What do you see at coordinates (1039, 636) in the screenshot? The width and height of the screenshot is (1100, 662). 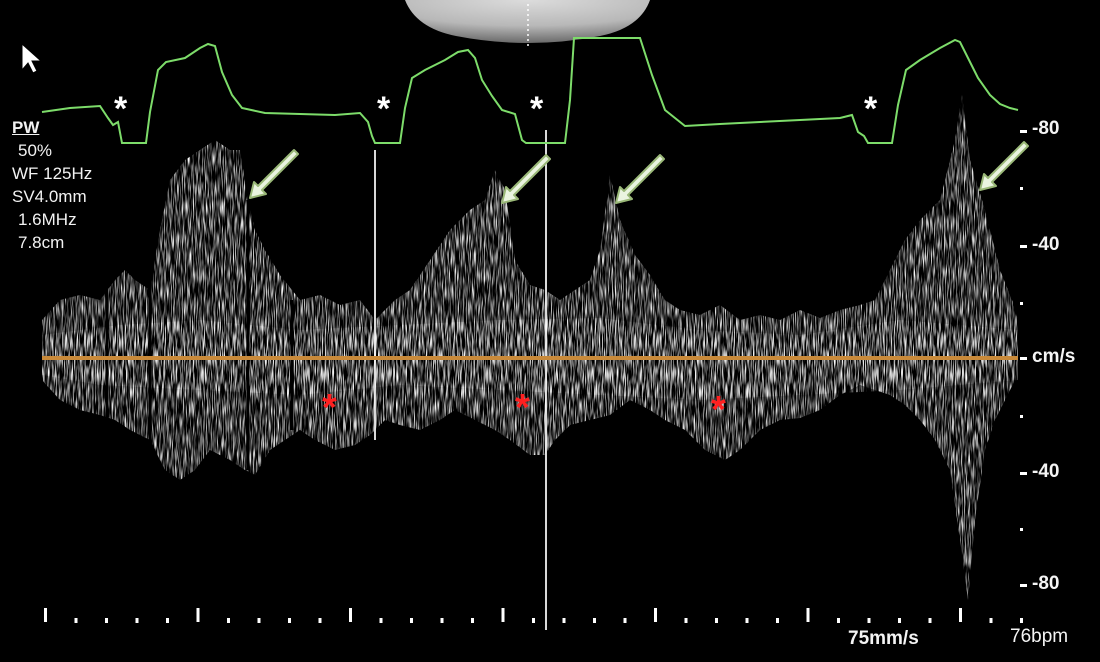 I see `heart-rate-label: 76bpm` at bounding box center [1039, 636].